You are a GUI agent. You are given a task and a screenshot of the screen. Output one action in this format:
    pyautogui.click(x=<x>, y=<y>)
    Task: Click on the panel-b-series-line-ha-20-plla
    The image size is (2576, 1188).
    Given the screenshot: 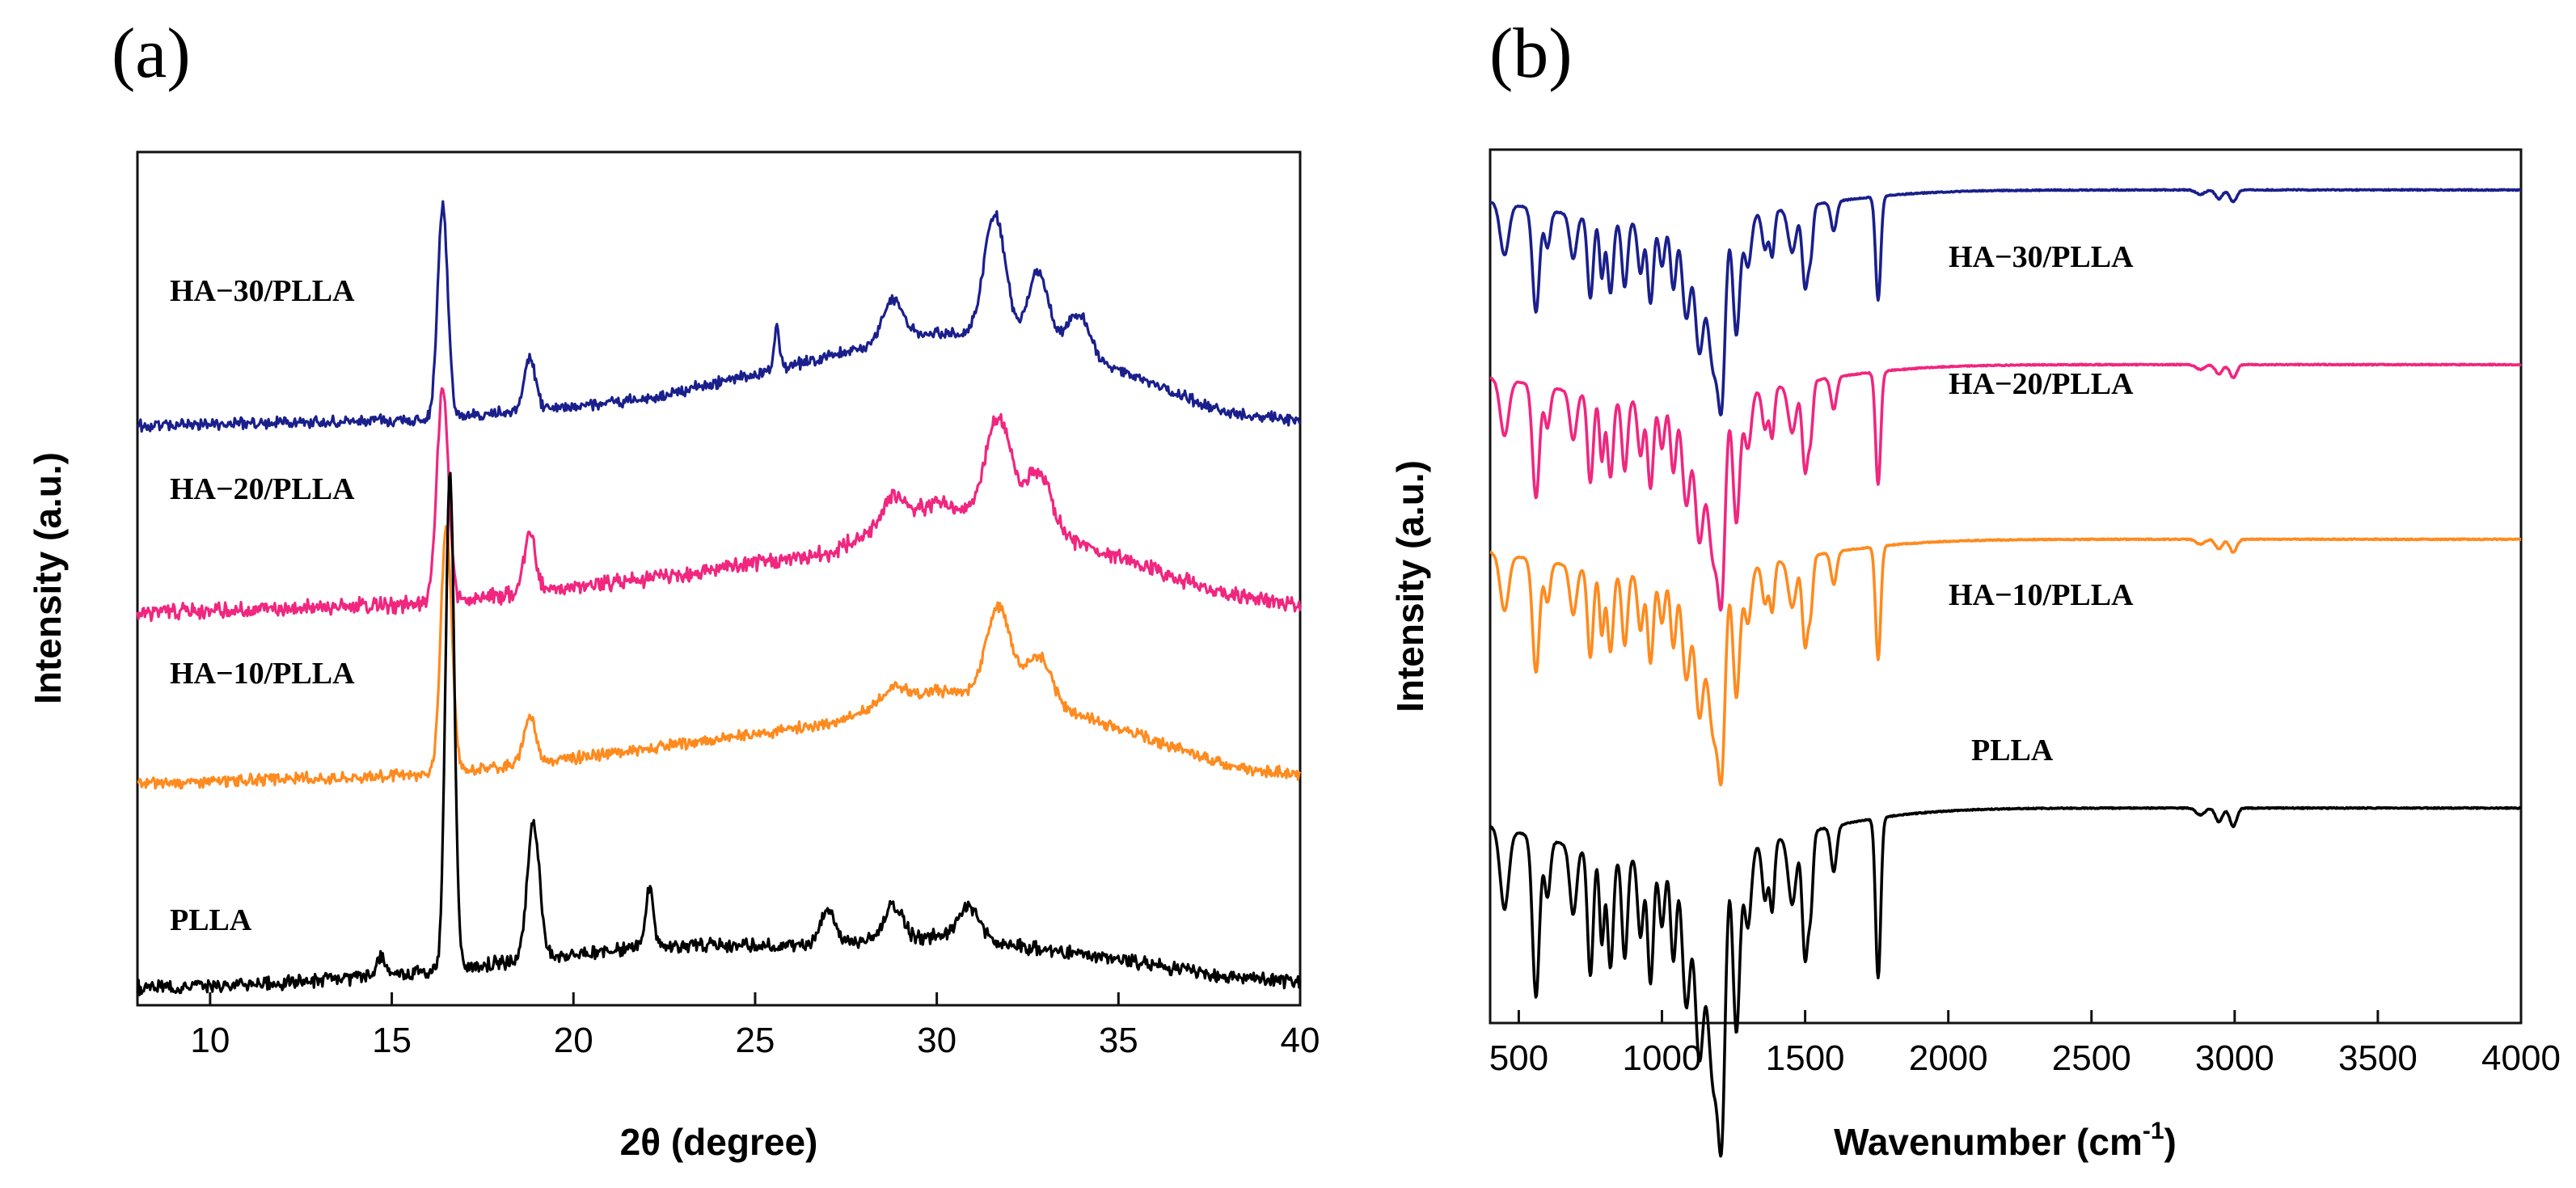 What is the action you would take?
    pyautogui.click(x=2006, y=487)
    